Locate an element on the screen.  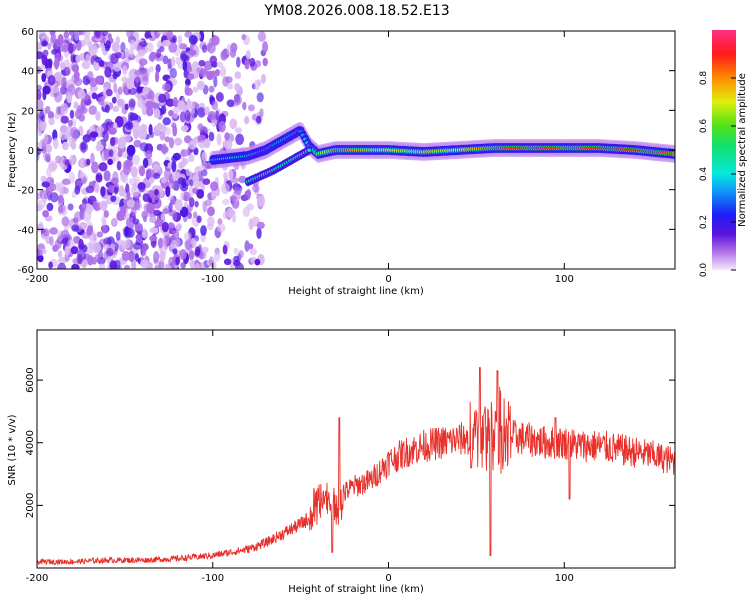
snr-xtick-label: 0 is located at coordinates (388, 578).